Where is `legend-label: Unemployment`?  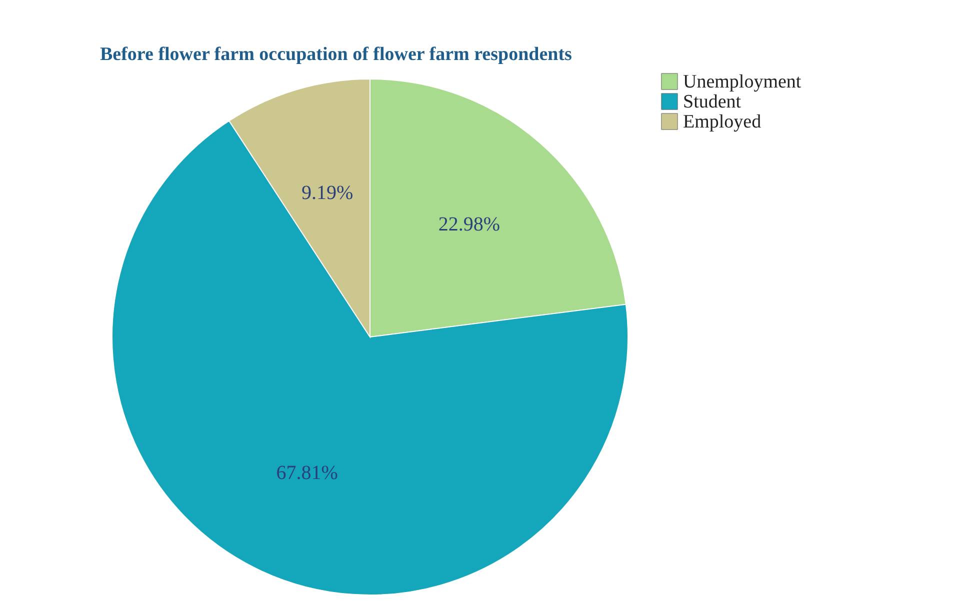 legend-label: Unemployment is located at coordinates (742, 82).